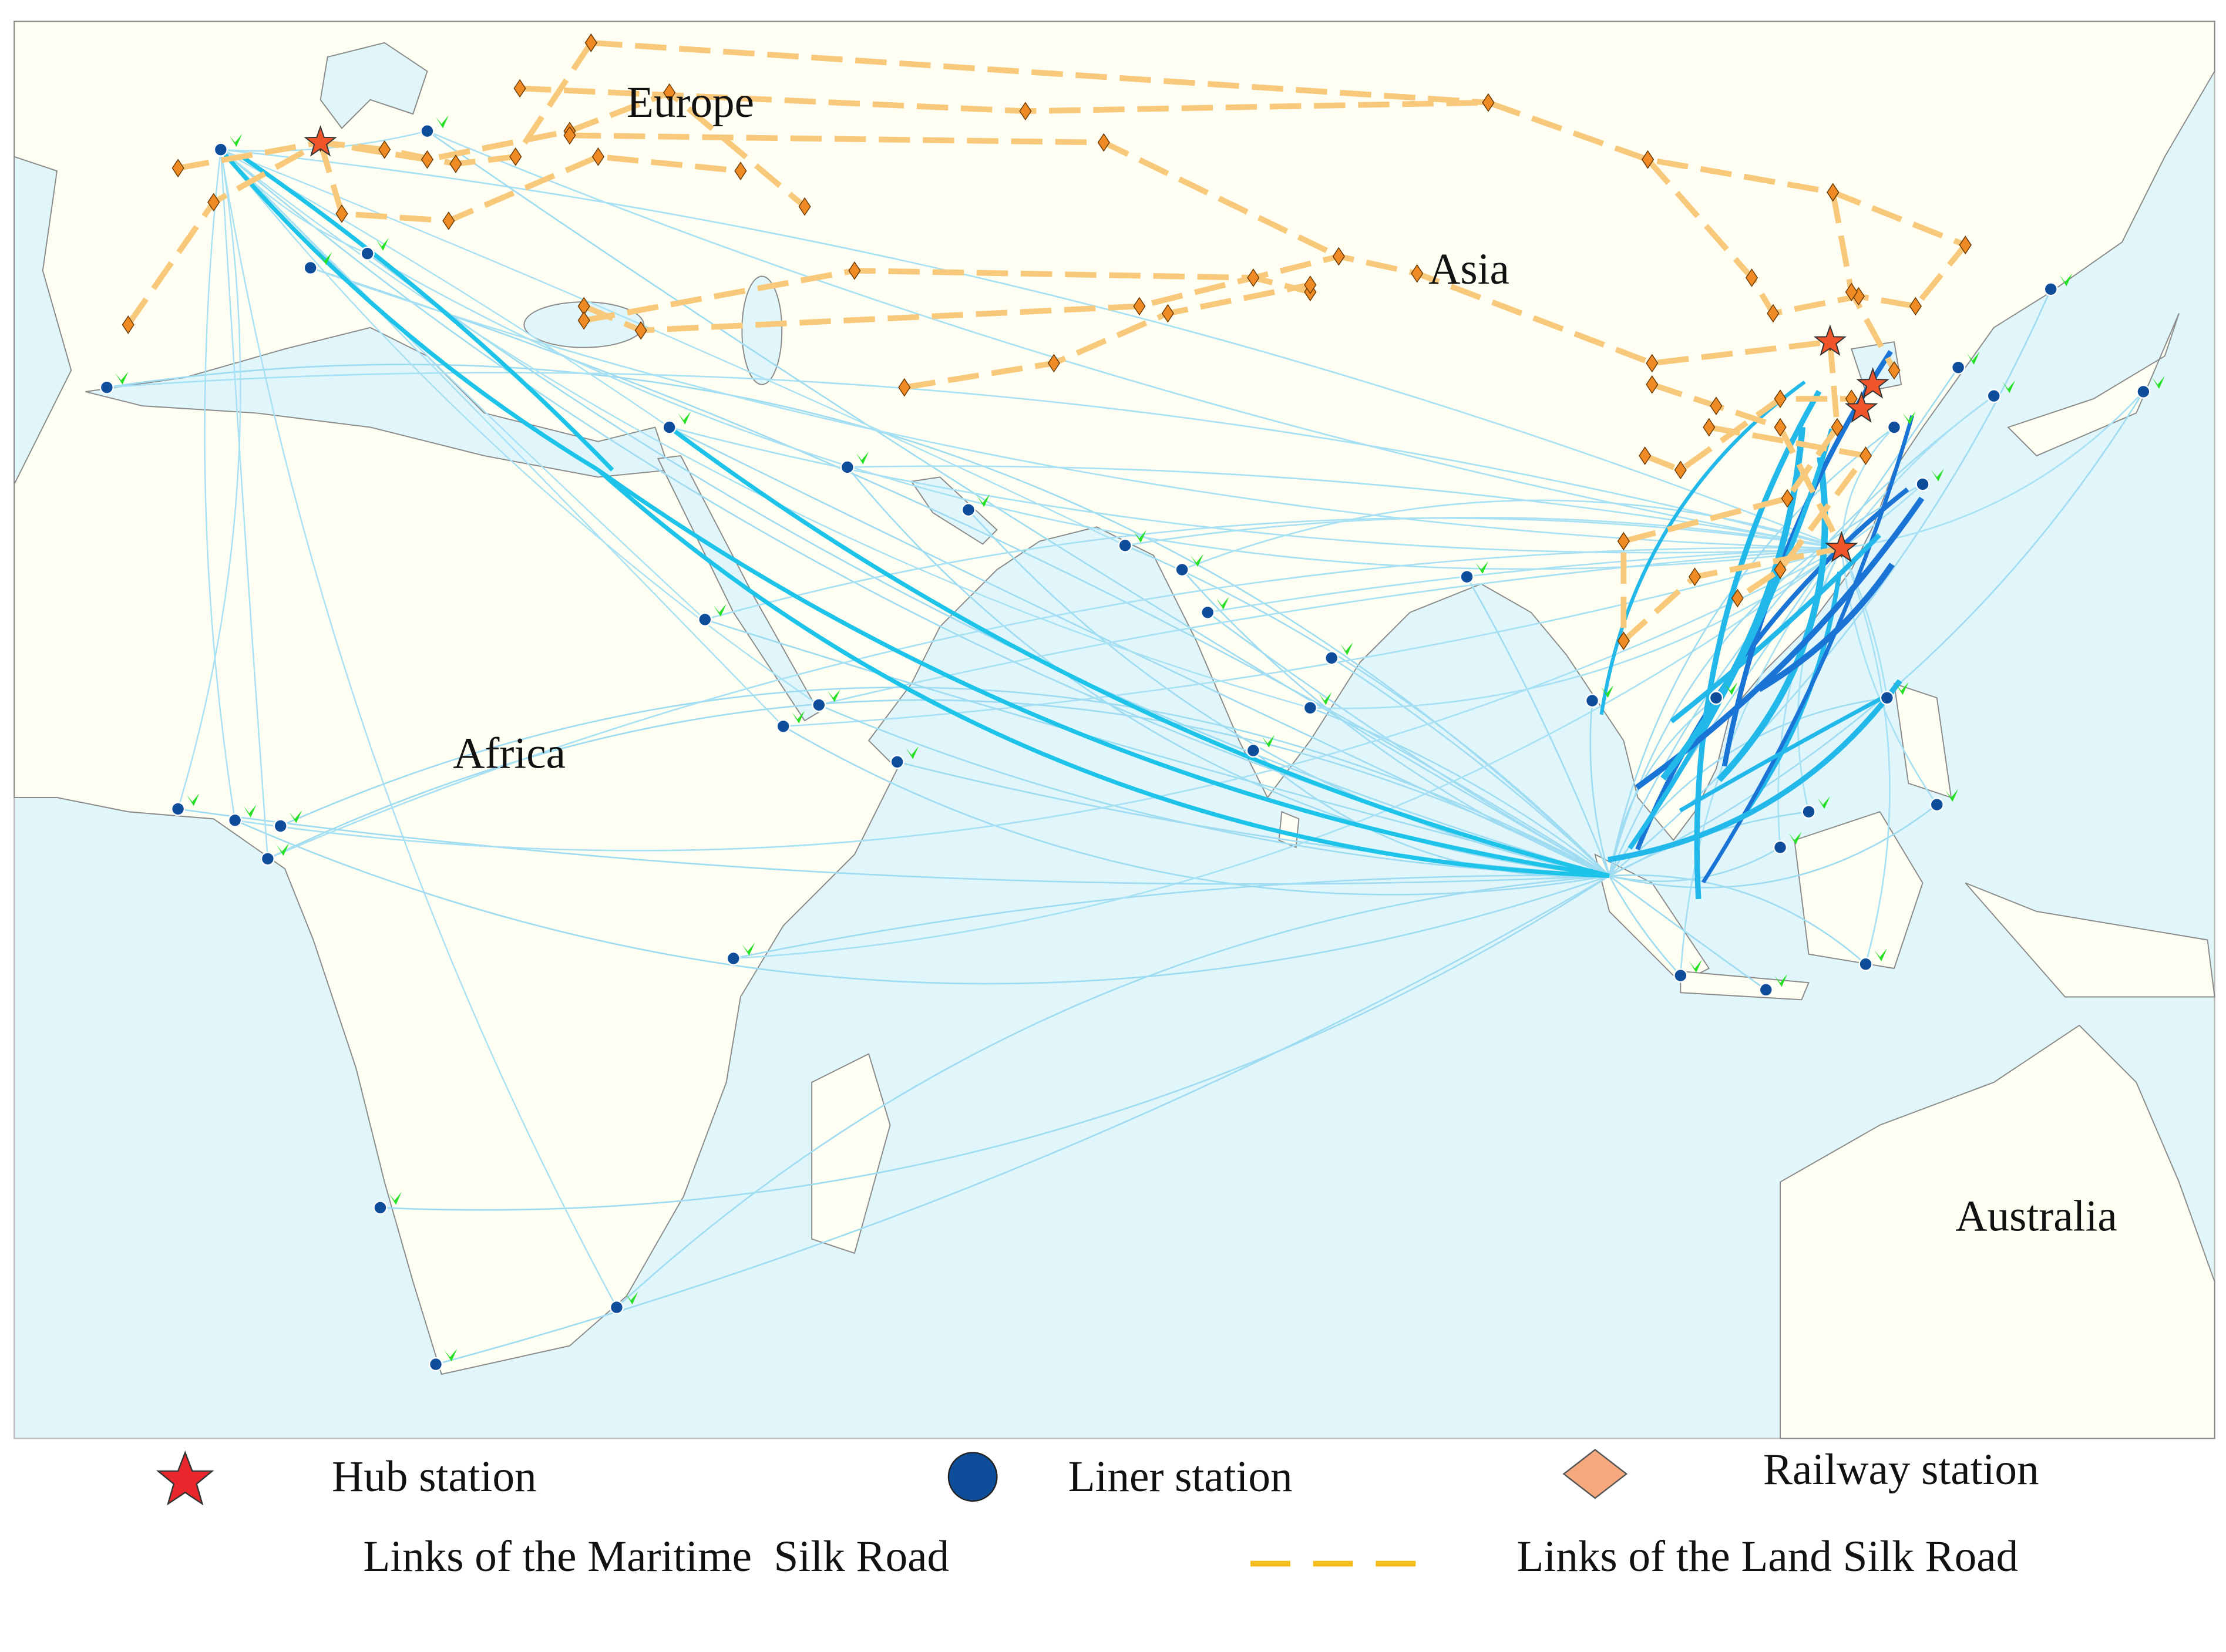 The width and height of the screenshot is (2226, 1652). I want to click on legend-label: Links of the Maritime Silk Road, so click(656, 1556).